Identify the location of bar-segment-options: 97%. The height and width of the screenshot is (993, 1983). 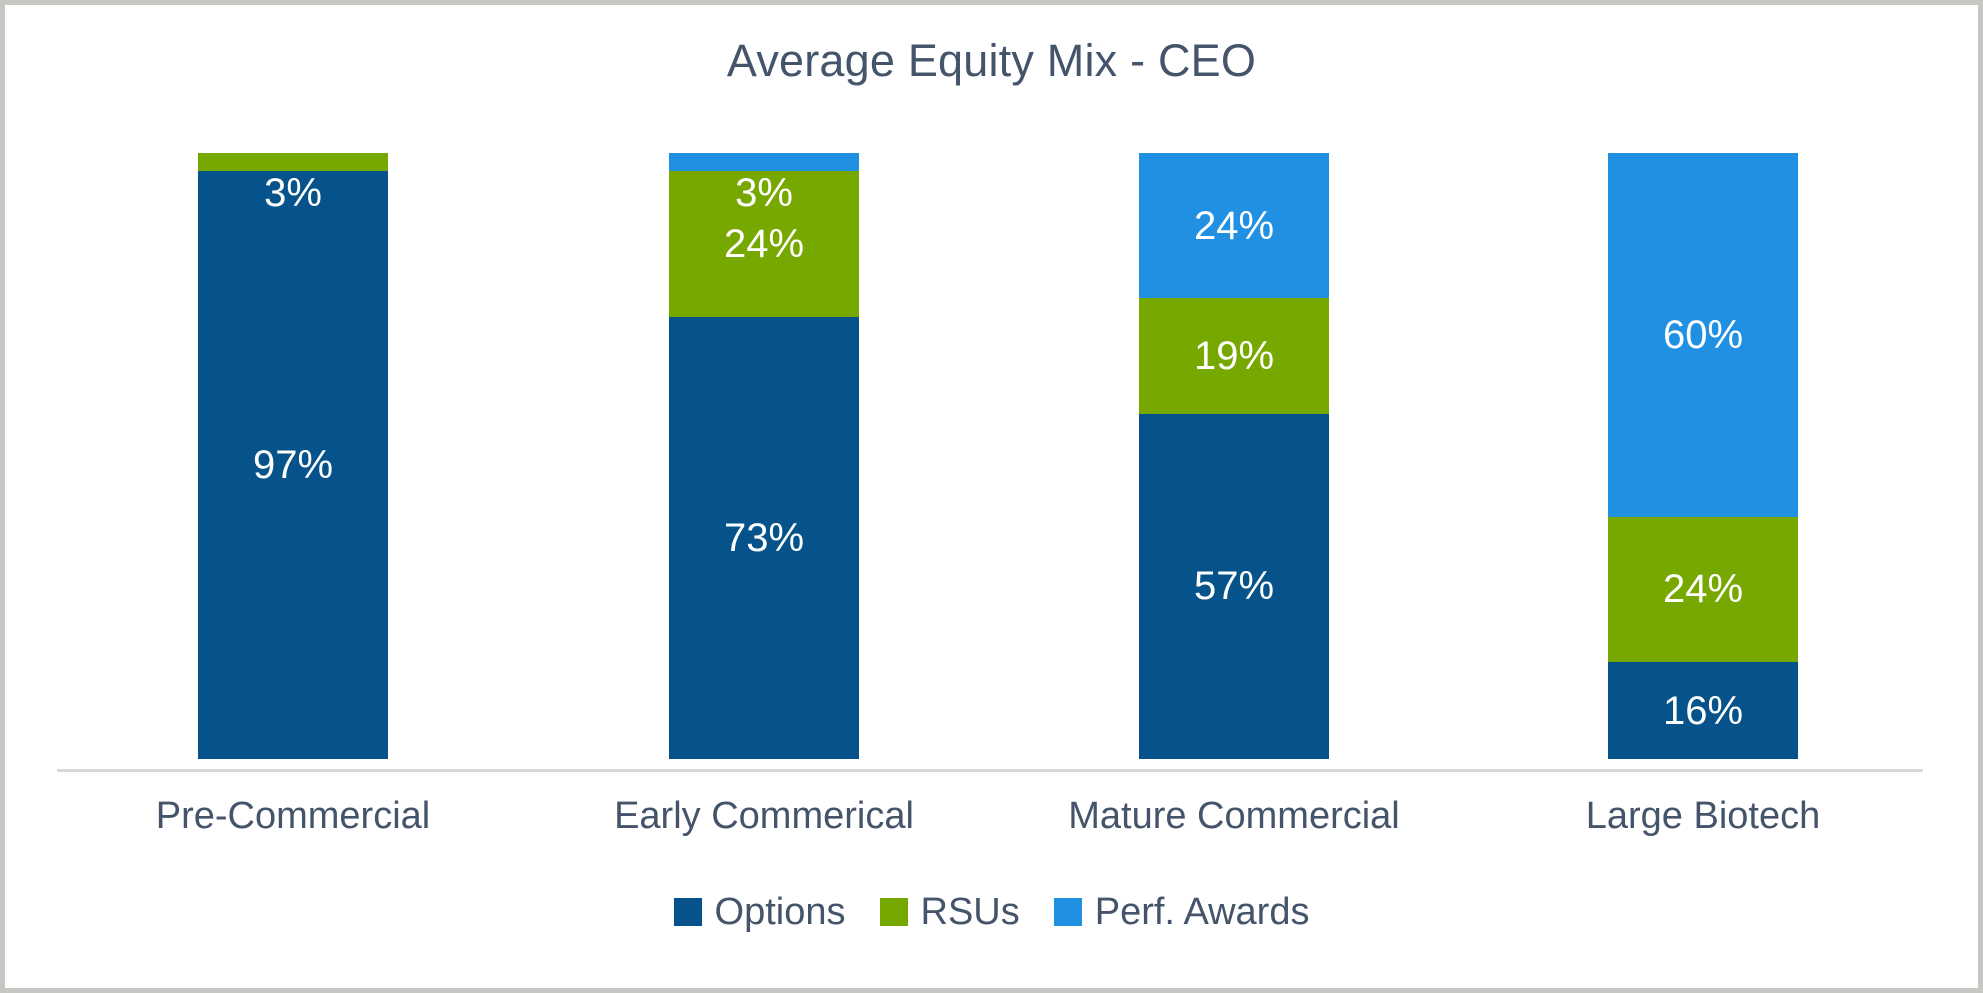
(293, 465).